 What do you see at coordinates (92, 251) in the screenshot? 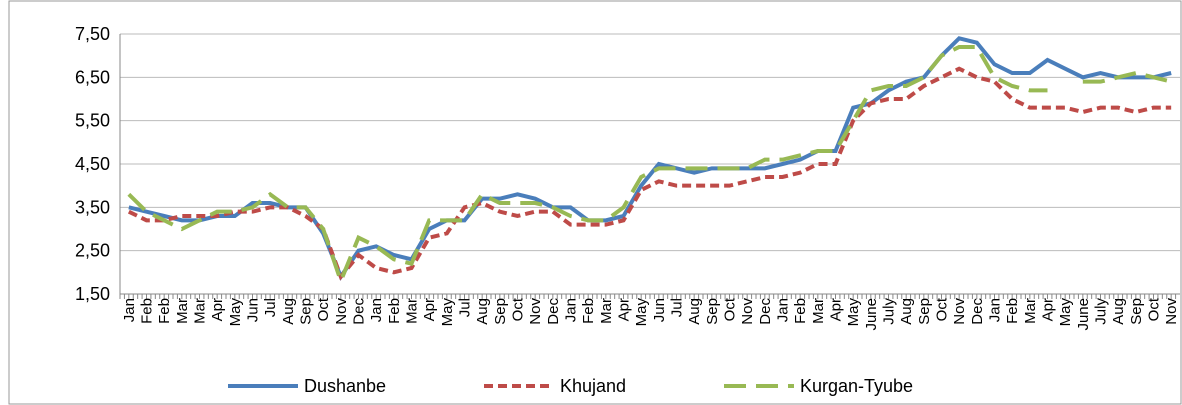
I see `y-tick-label: 2,50` at bounding box center [92, 251].